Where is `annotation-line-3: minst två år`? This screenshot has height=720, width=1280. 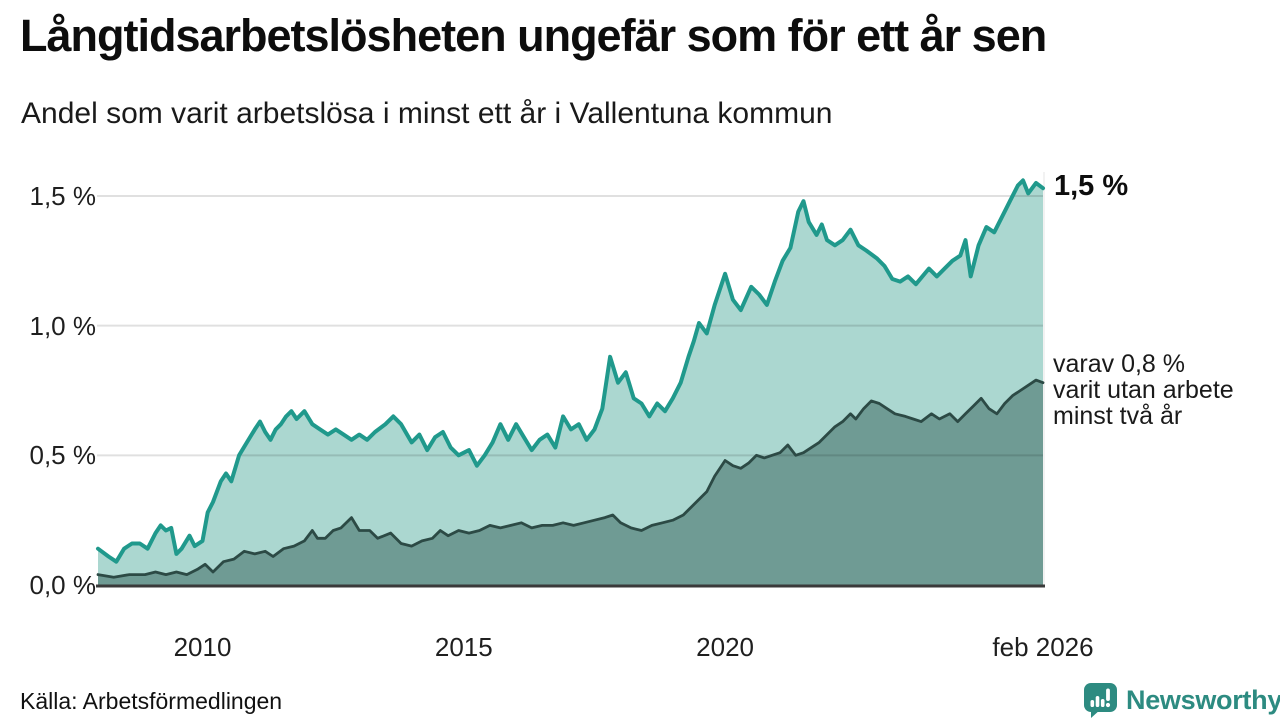
annotation-line-3: minst två år is located at coordinates (1118, 416).